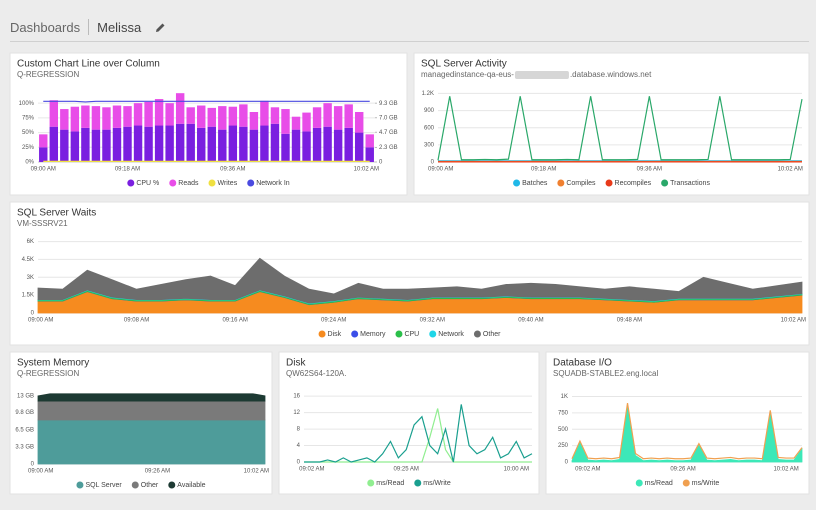 This screenshot has height=510, width=816. Describe the element at coordinates (530, 321) in the screenshot. I see `x-tick-label: 09:40 AM` at that location.